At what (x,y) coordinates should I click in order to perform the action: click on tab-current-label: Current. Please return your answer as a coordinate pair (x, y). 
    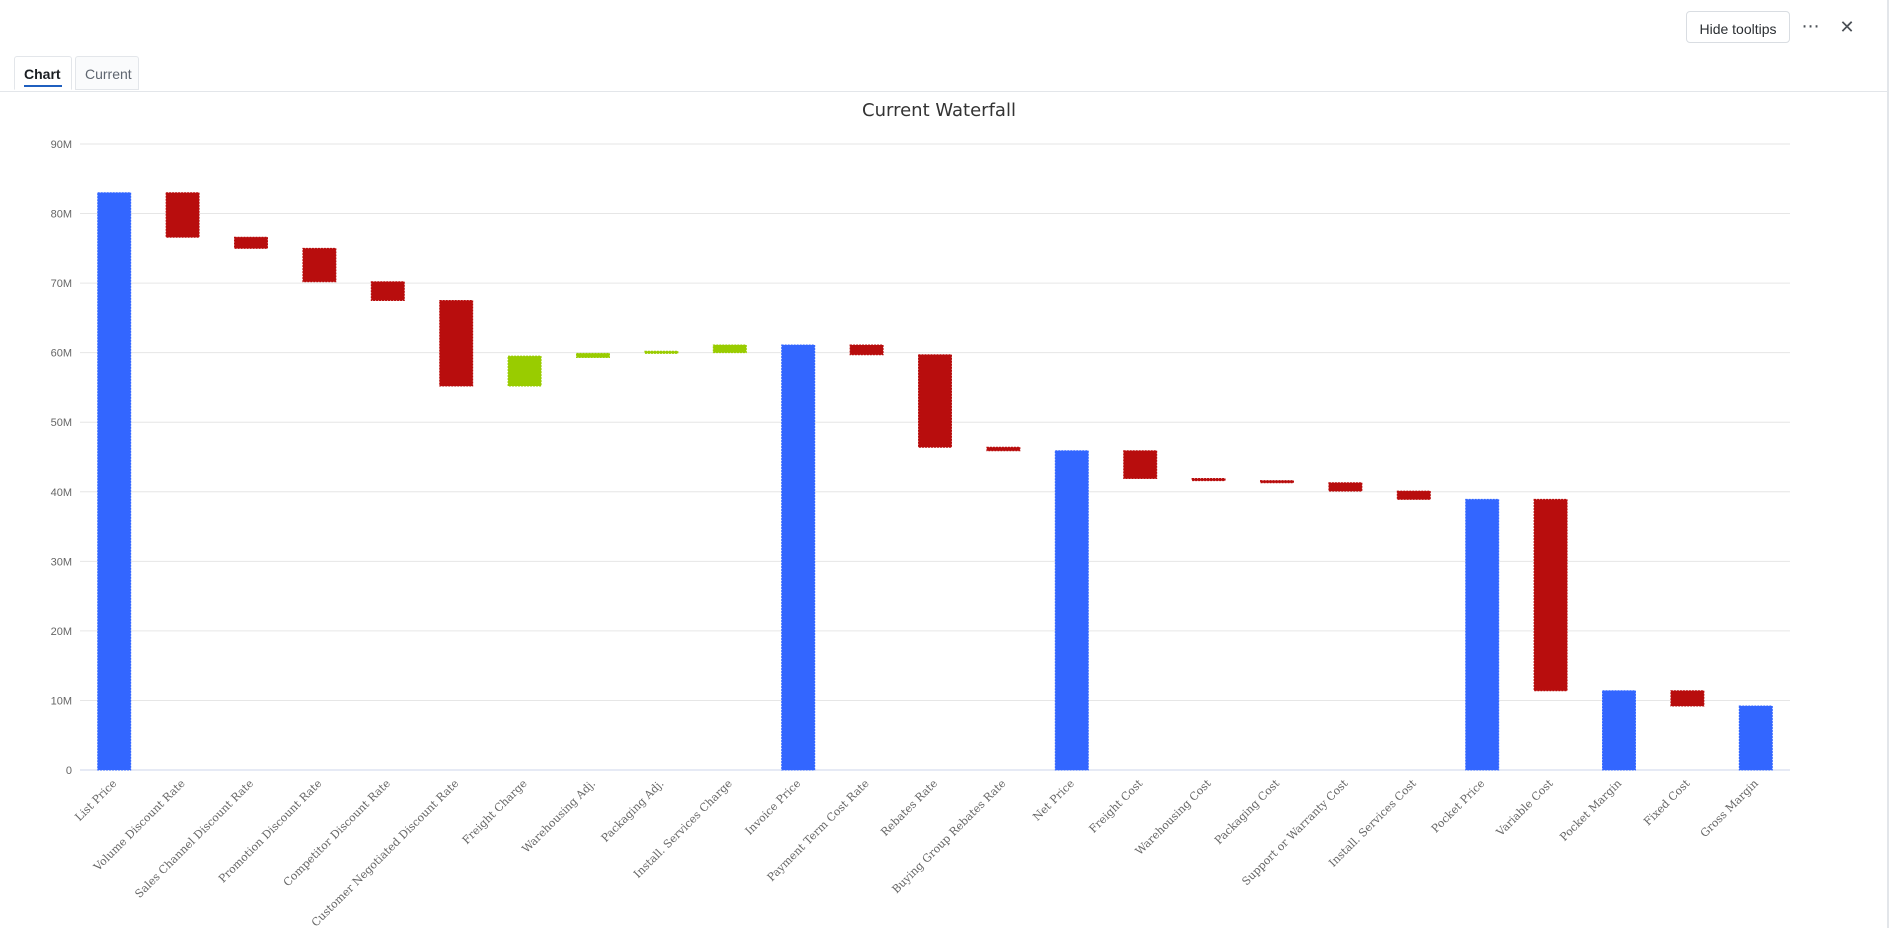
    Looking at the image, I should click on (108, 74).